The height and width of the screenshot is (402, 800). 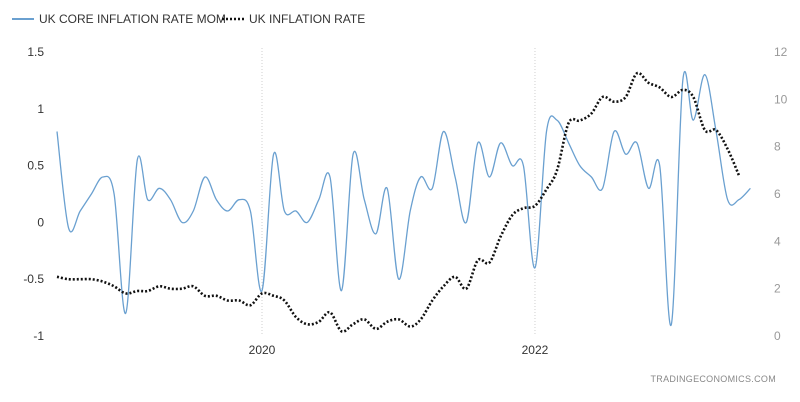 I want to click on y-right-tick-label-2: 4, so click(x=777, y=241).